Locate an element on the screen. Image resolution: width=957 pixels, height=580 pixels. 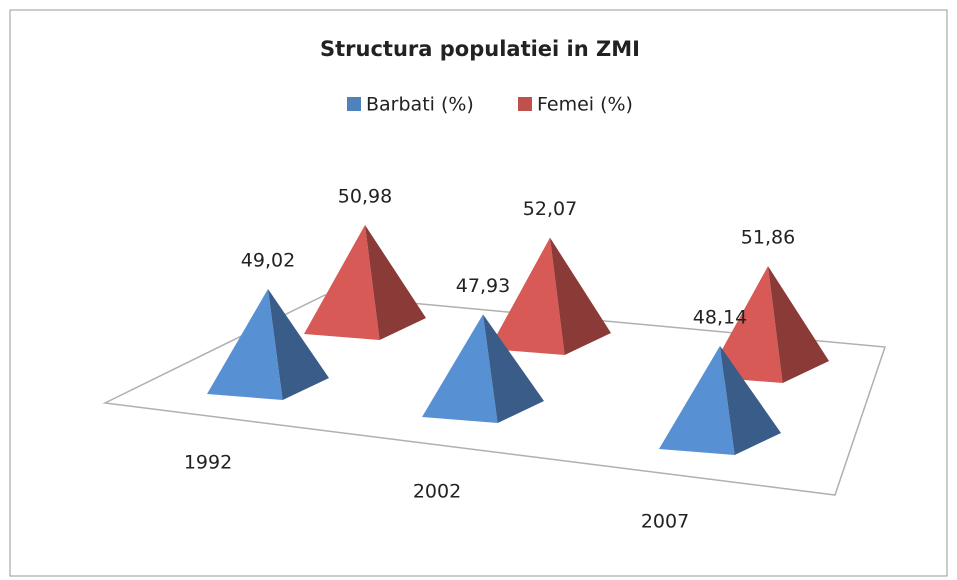
legend-label: Femei (%) is located at coordinates (585, 105).